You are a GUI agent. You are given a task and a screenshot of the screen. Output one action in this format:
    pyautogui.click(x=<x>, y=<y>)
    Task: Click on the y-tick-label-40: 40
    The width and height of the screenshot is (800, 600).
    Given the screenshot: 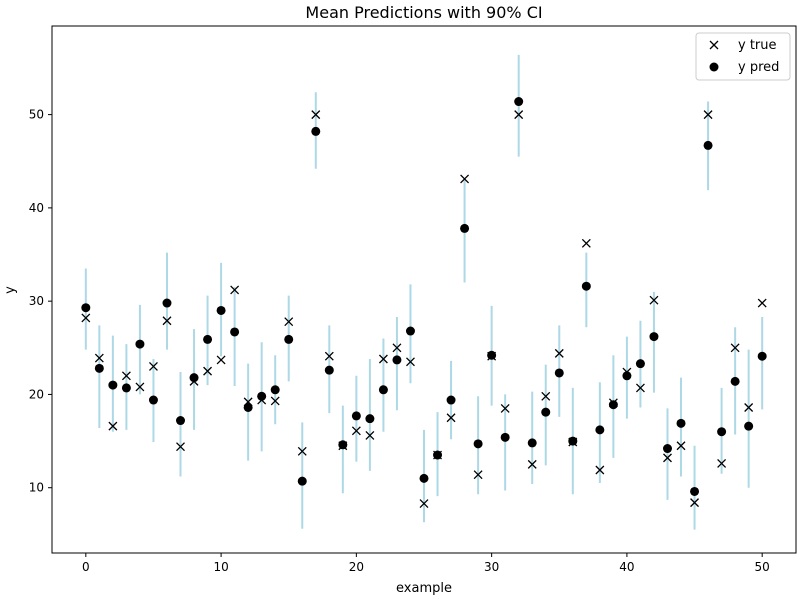 What is the action you would take?
    pyautogui.click(x=36, y=208)
    